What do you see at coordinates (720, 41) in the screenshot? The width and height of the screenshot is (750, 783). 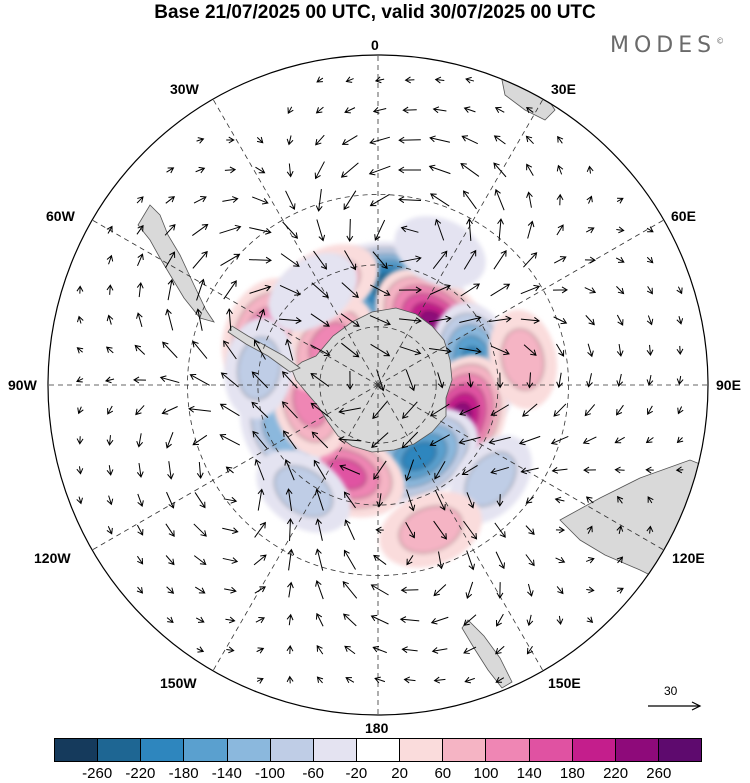 I see `copyright-mark: ©` at bounding box center [720, 41].